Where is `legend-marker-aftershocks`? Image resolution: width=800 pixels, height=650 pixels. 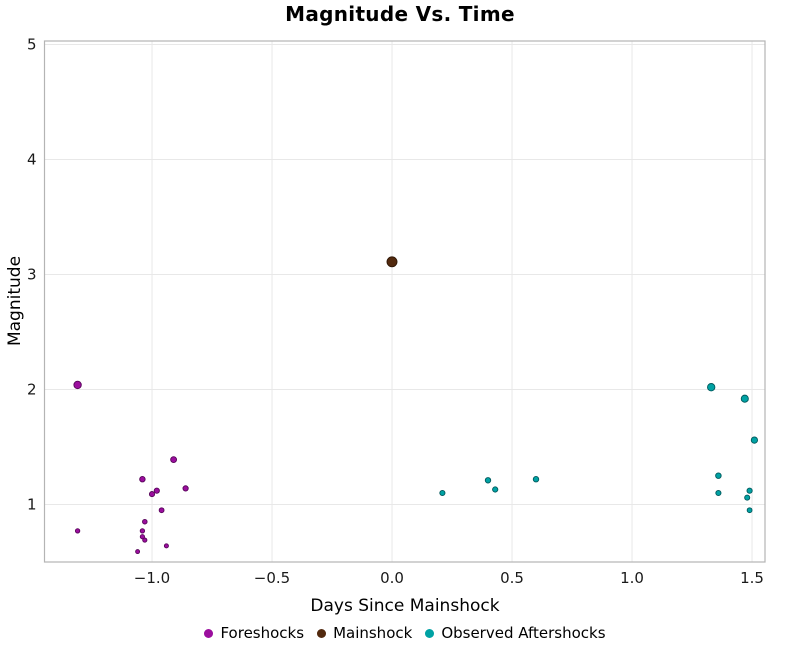
legend-marker-aftershocks is located at coordinates (430, 633).